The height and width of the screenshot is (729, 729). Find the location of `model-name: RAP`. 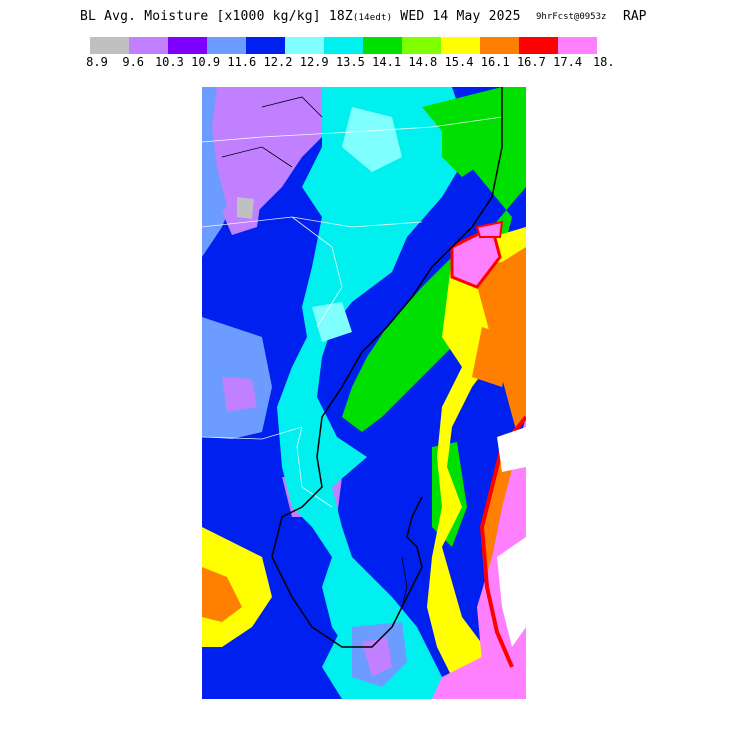

model-name: RAP is located at coordinates (635, 16).